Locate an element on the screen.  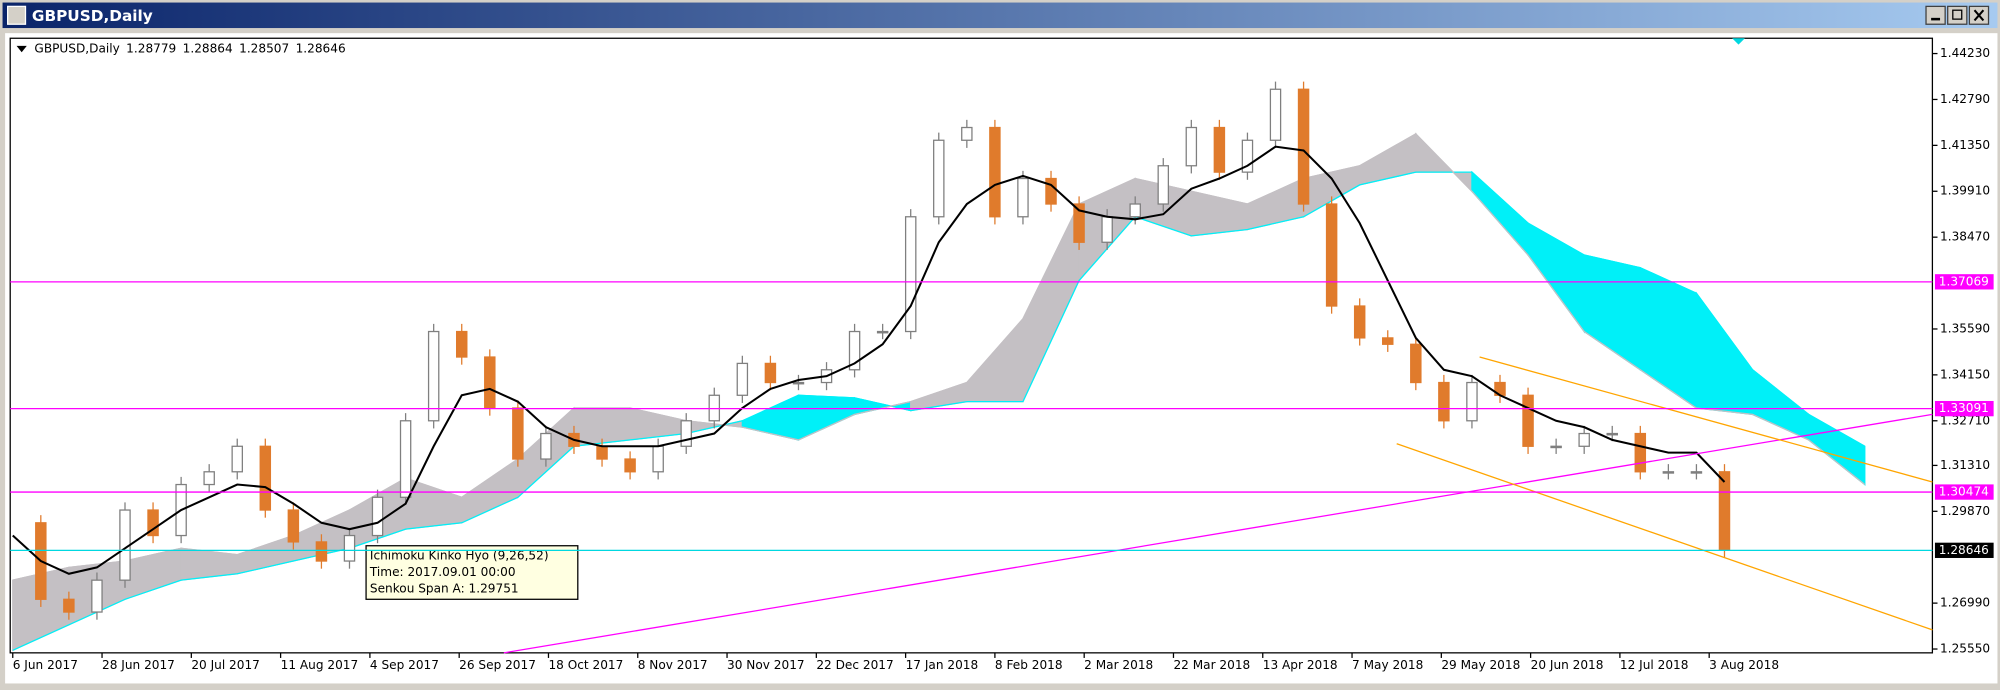
x-tick-label: 26 Sep 2017 is located at coordinates (497, 665).